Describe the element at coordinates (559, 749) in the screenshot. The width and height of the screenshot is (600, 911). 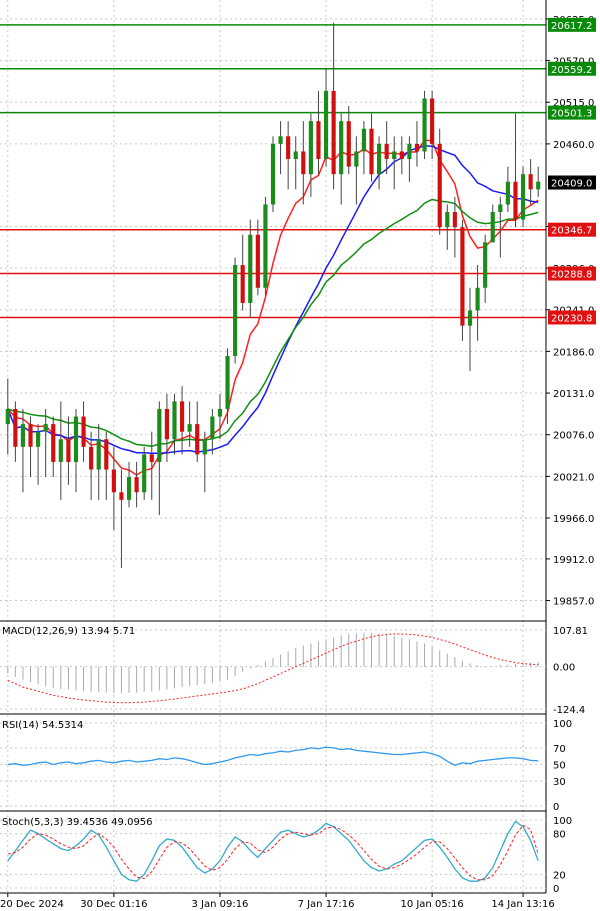
I see `rsi-tick-label: 70` at that location.